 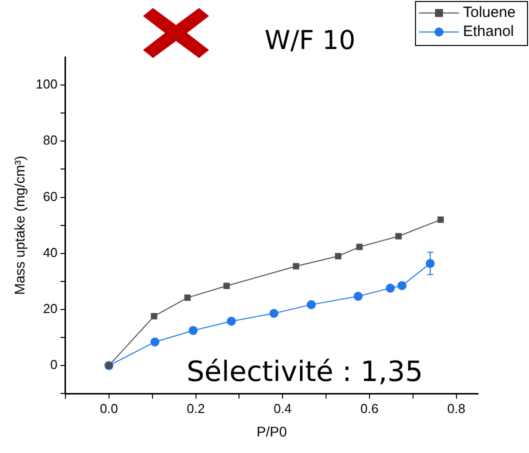 What do you see at coordinates (50, 140) in the screenshot?
I see `y-tick-label: 80` at bounding box center [50, 140].